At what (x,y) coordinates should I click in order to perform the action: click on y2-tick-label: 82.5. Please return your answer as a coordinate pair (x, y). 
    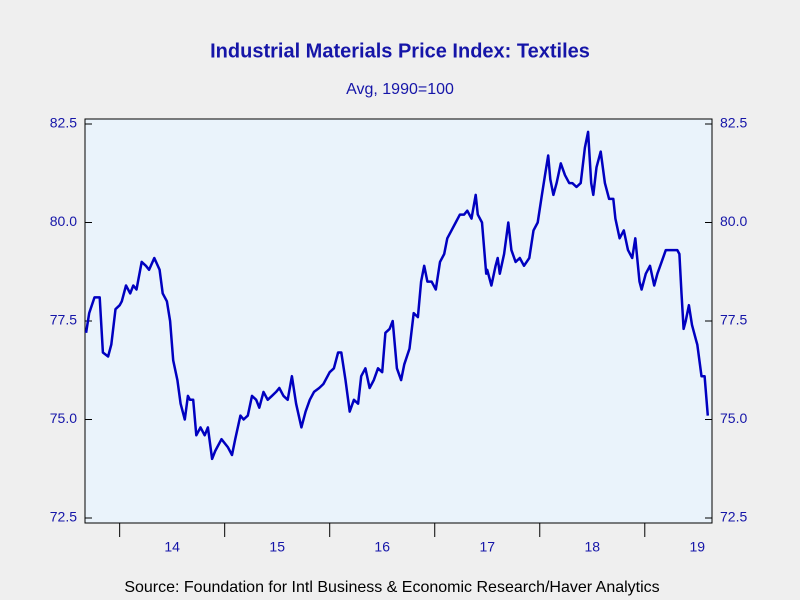
    Looking at the image, I should click on (733, 123).